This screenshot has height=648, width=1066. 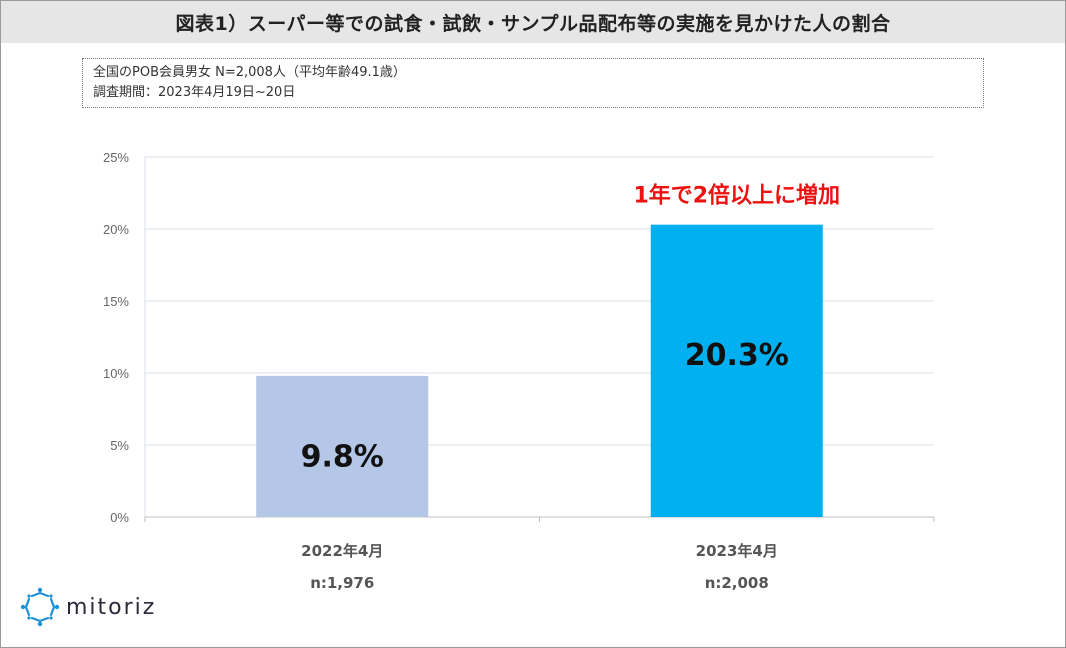 What do you see at coordinates (342, 583) in the screenshot?
I see `sample-size-label: n:1,976` at bounding box center [342, 583].